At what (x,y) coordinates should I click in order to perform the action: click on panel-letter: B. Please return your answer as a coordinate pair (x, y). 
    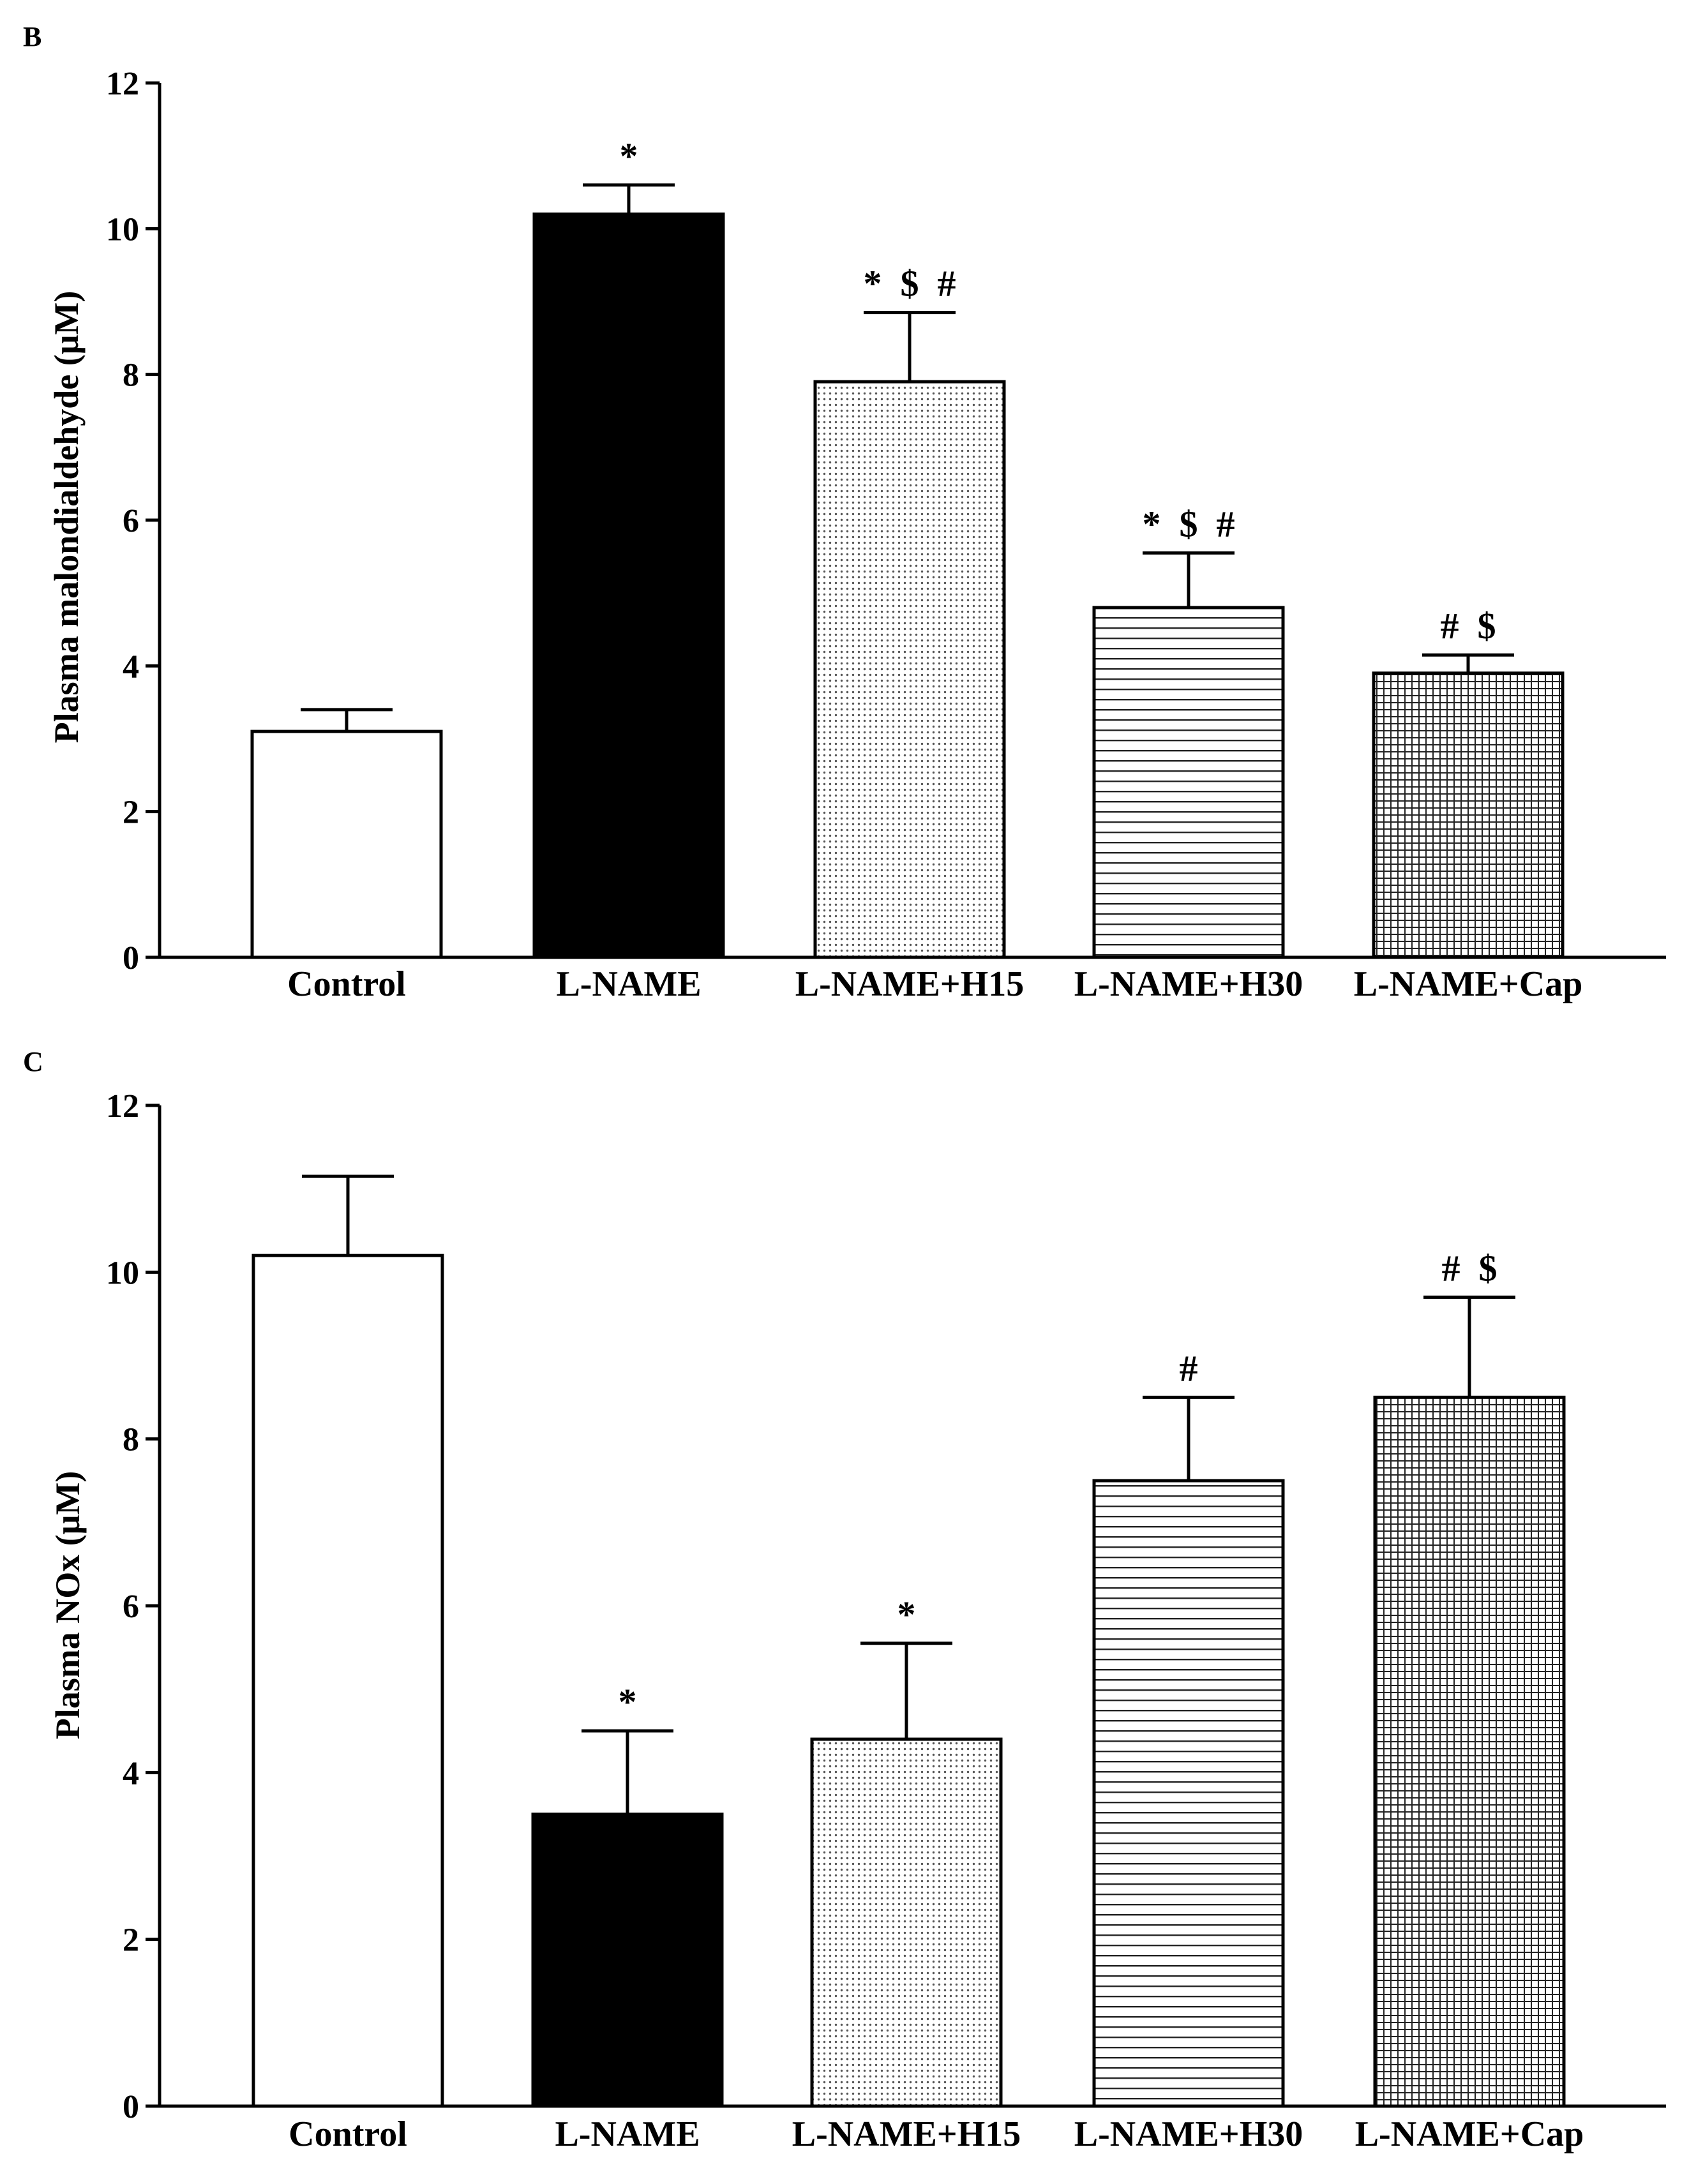
    Looking at the image, I should click on (32, 36).